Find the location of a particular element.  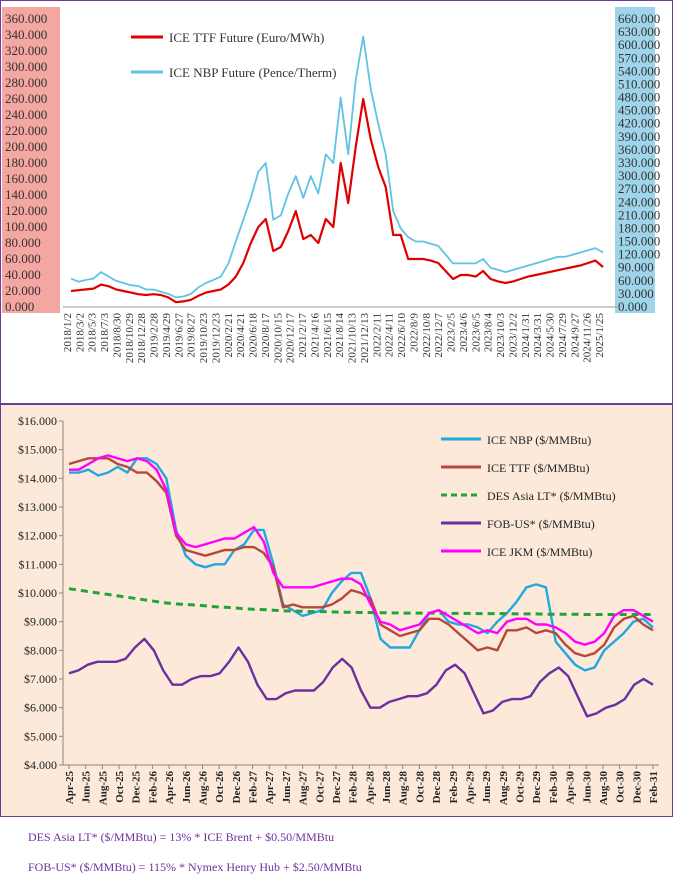

left-y-tick-label: 260.000 is located at coordinates (26, 98).